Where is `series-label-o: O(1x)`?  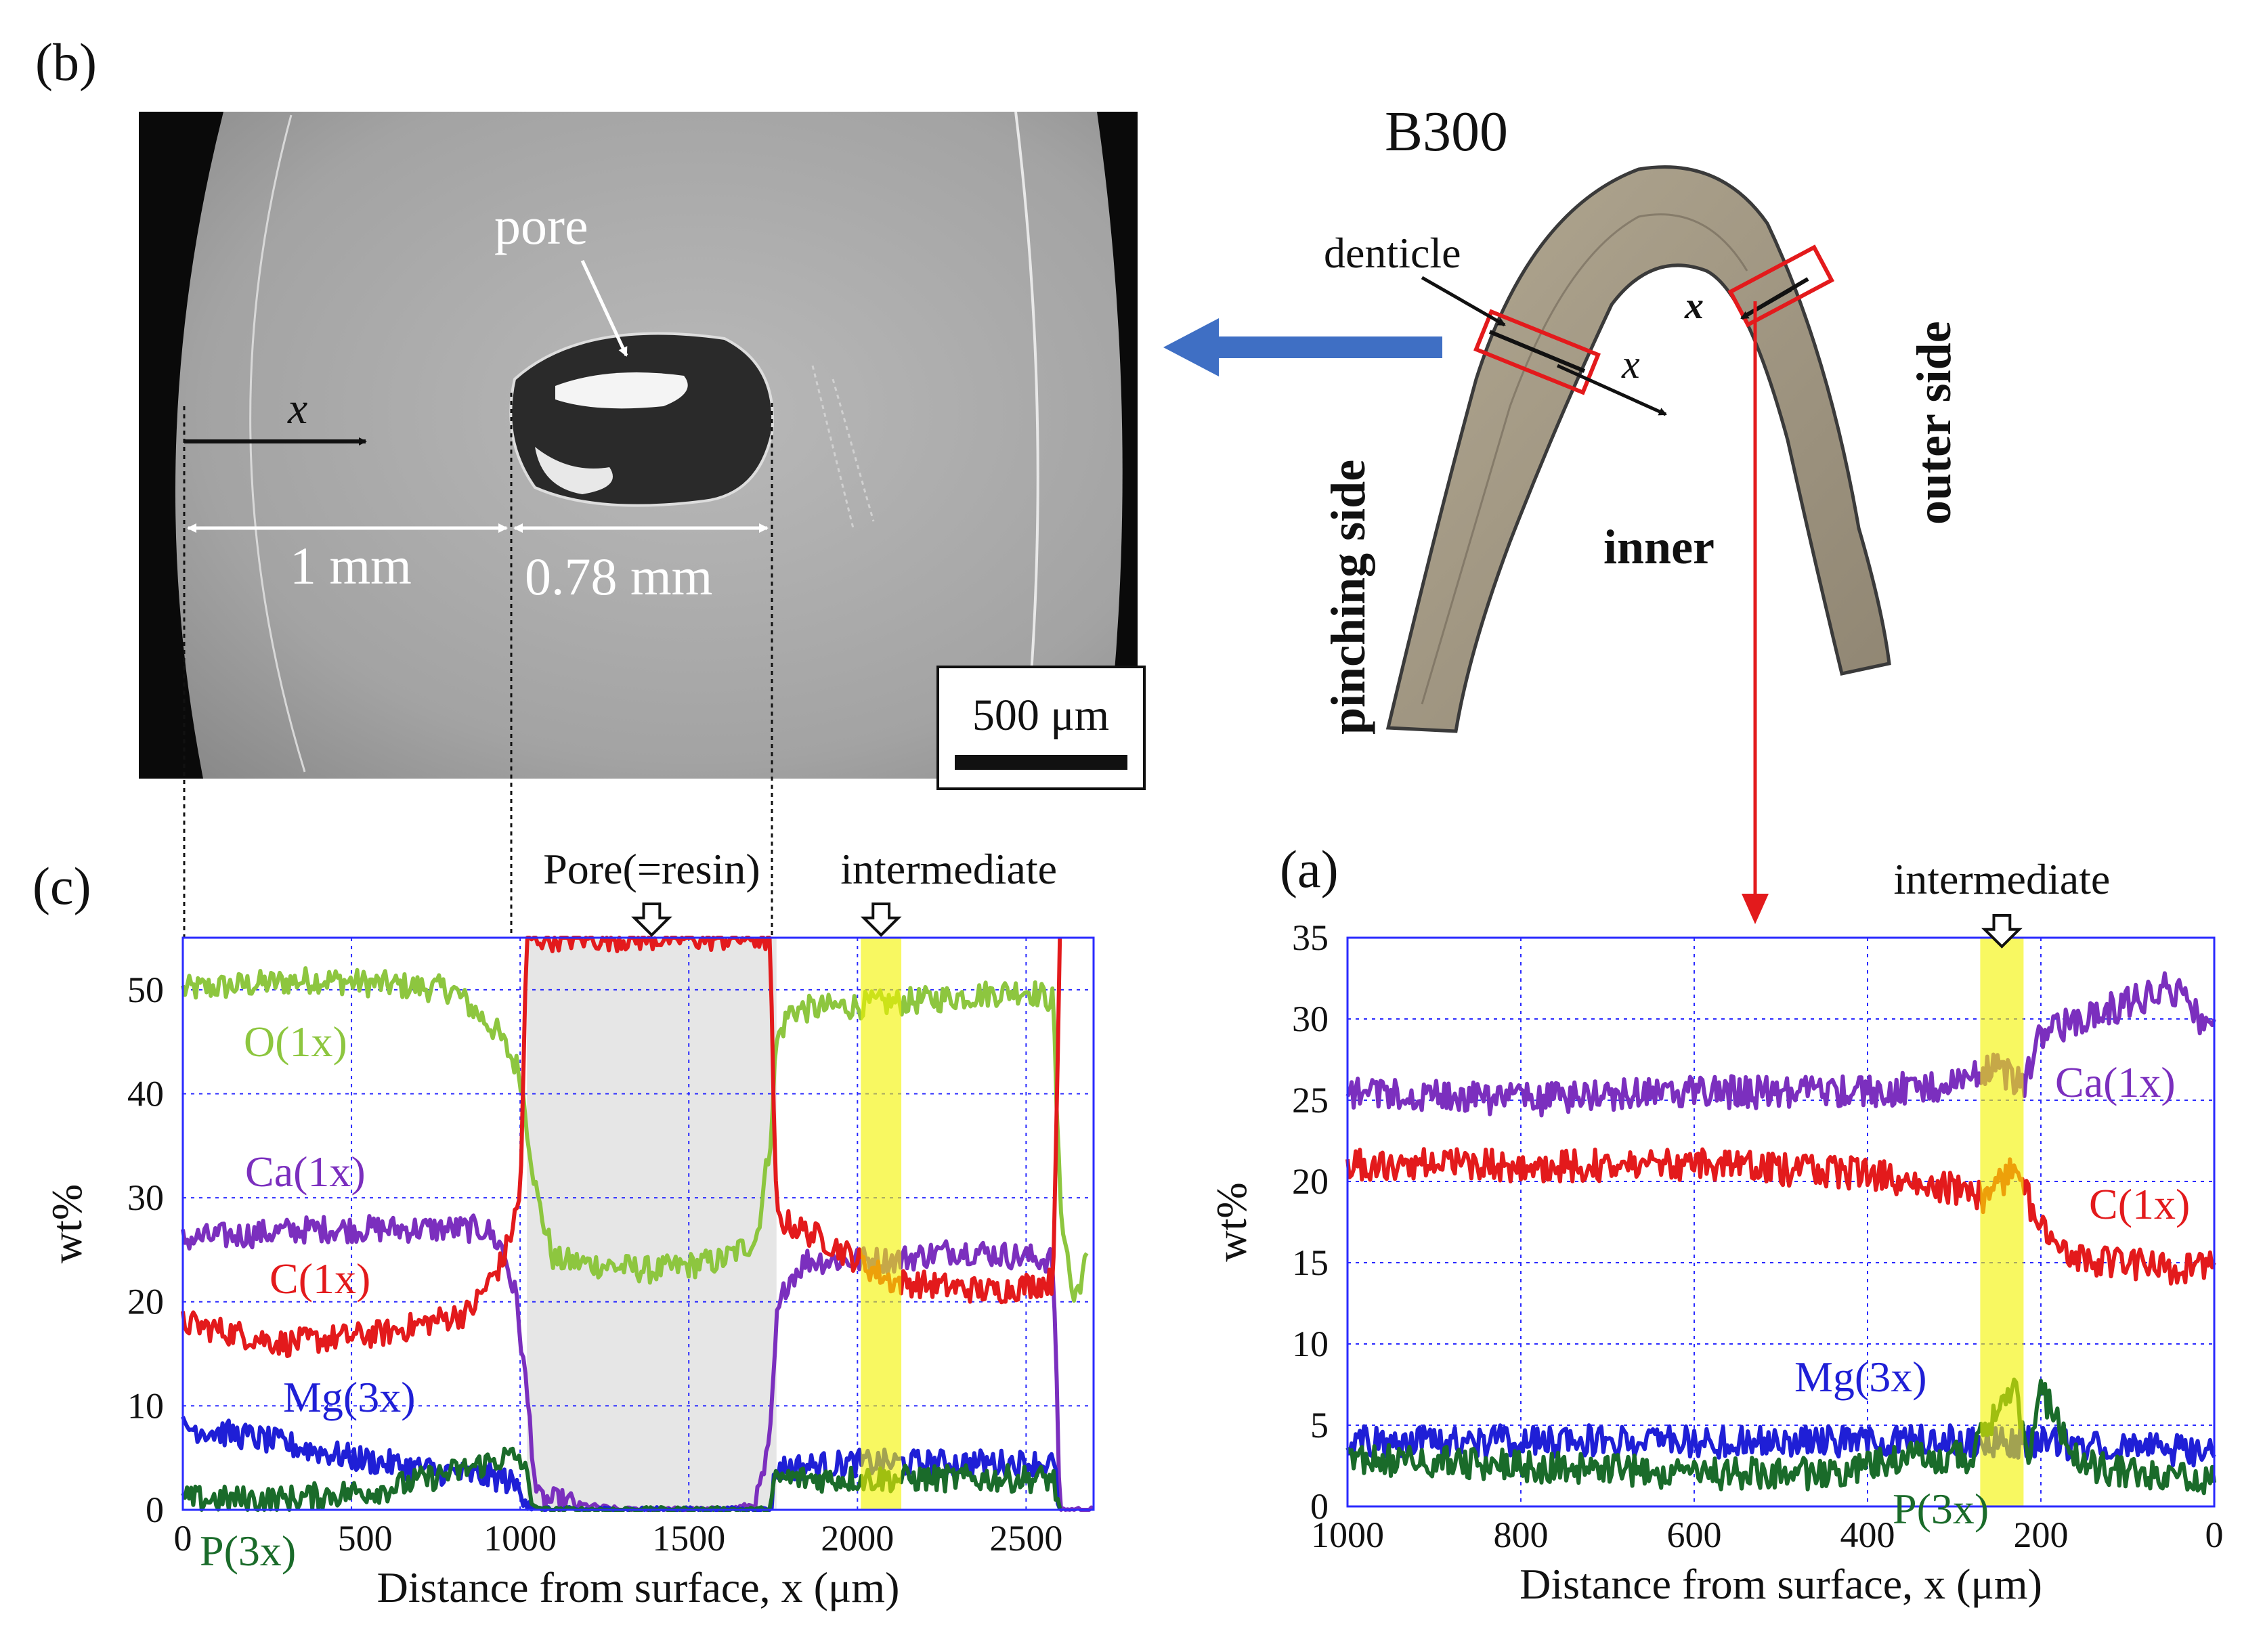
series-label-o: O(1x) is located at coordinates (296, 1042).